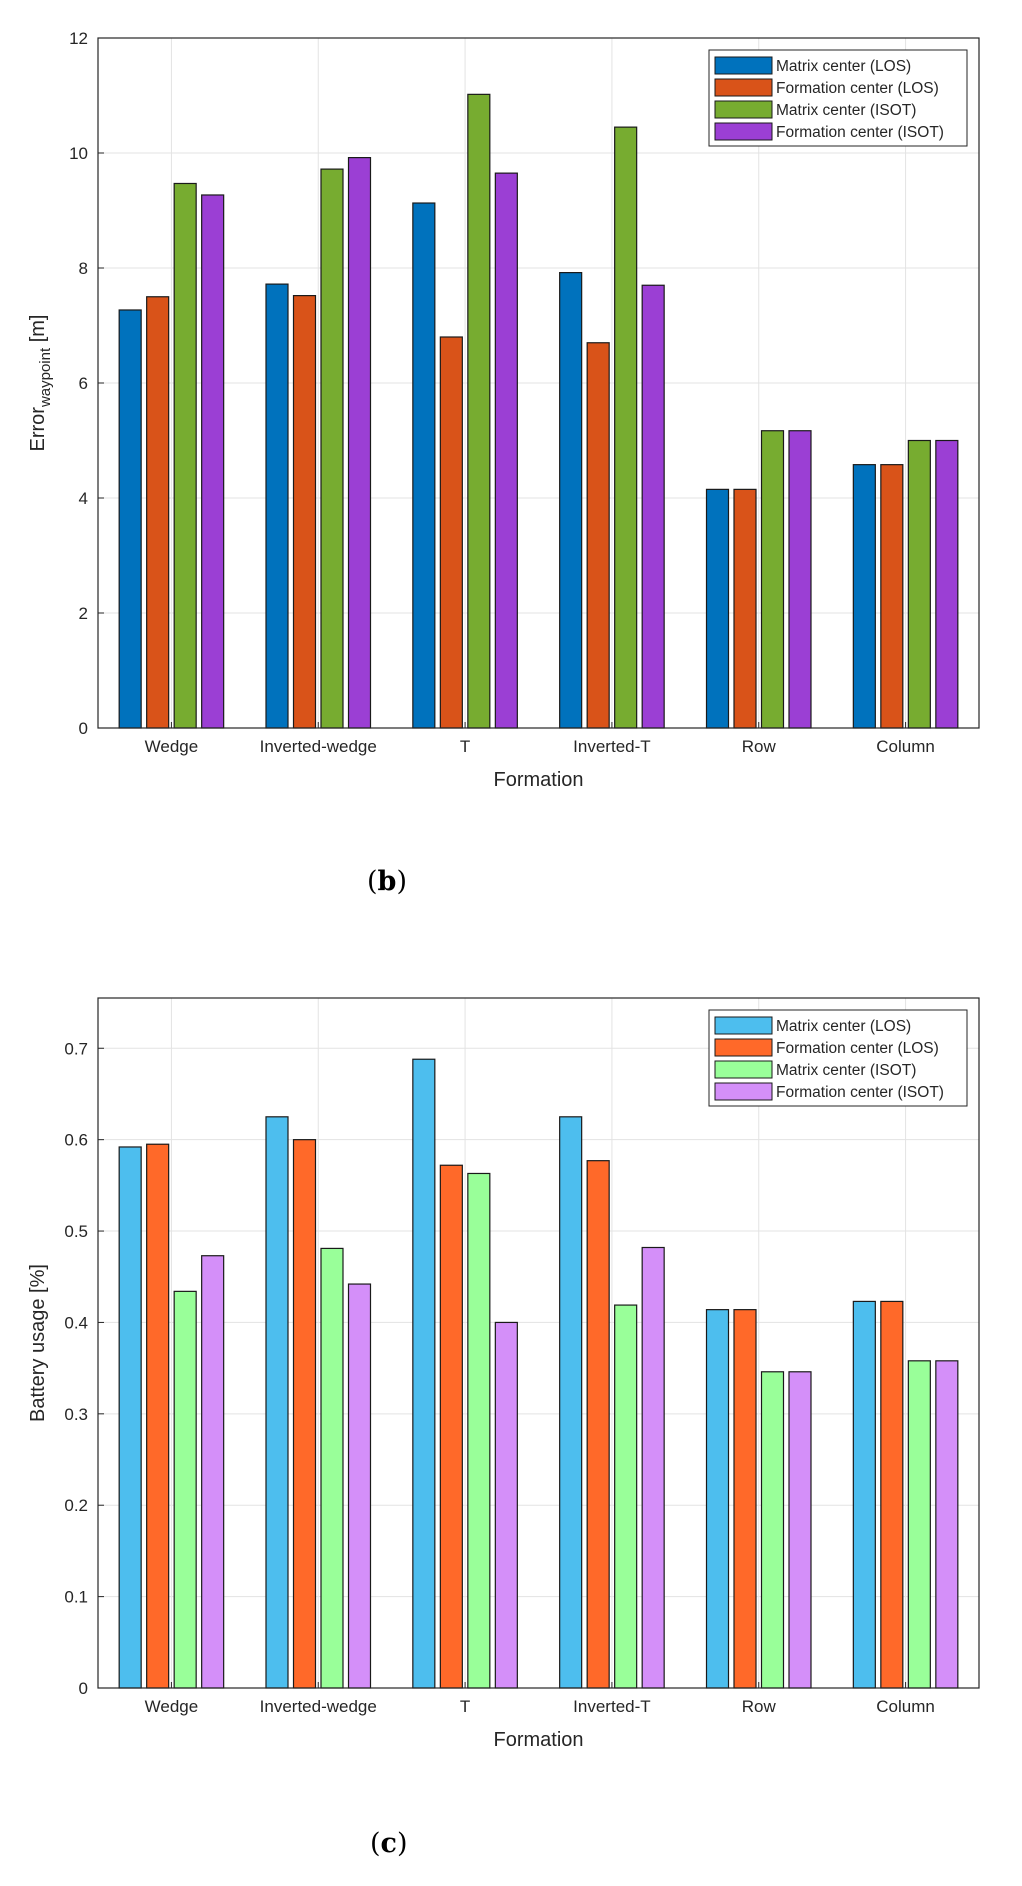 The image size is (1022, 1886). What do you see at coordinates (76, 1505) in the screenshot?
I see `y-tick-label: 0.2` at bounding box center [76, 1505].